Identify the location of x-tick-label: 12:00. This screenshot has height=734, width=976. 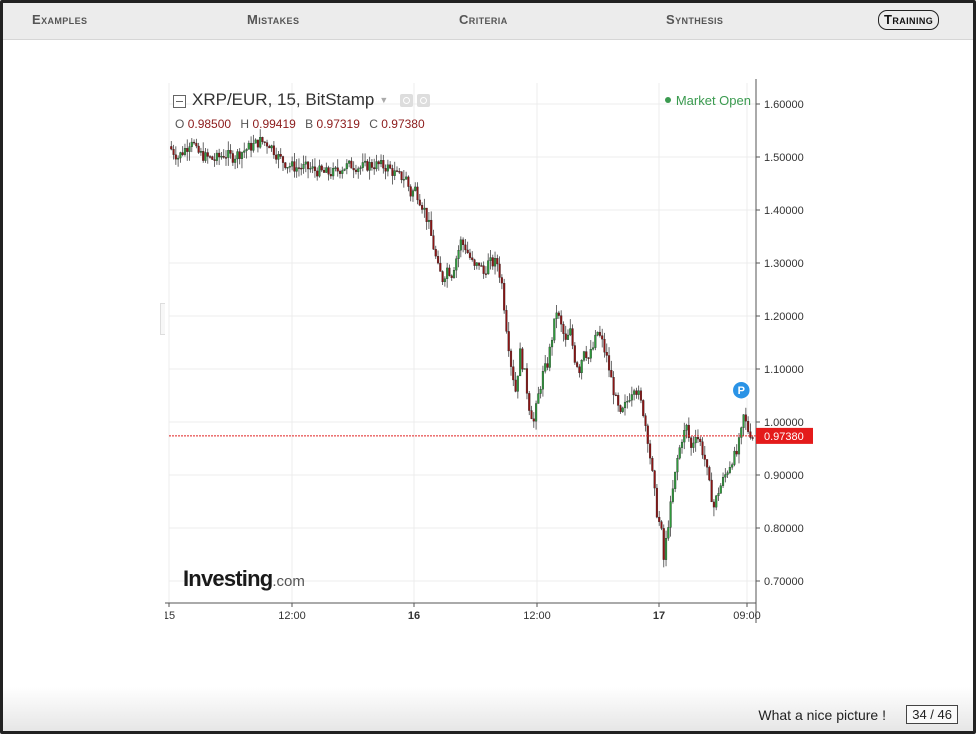
(537, 616).